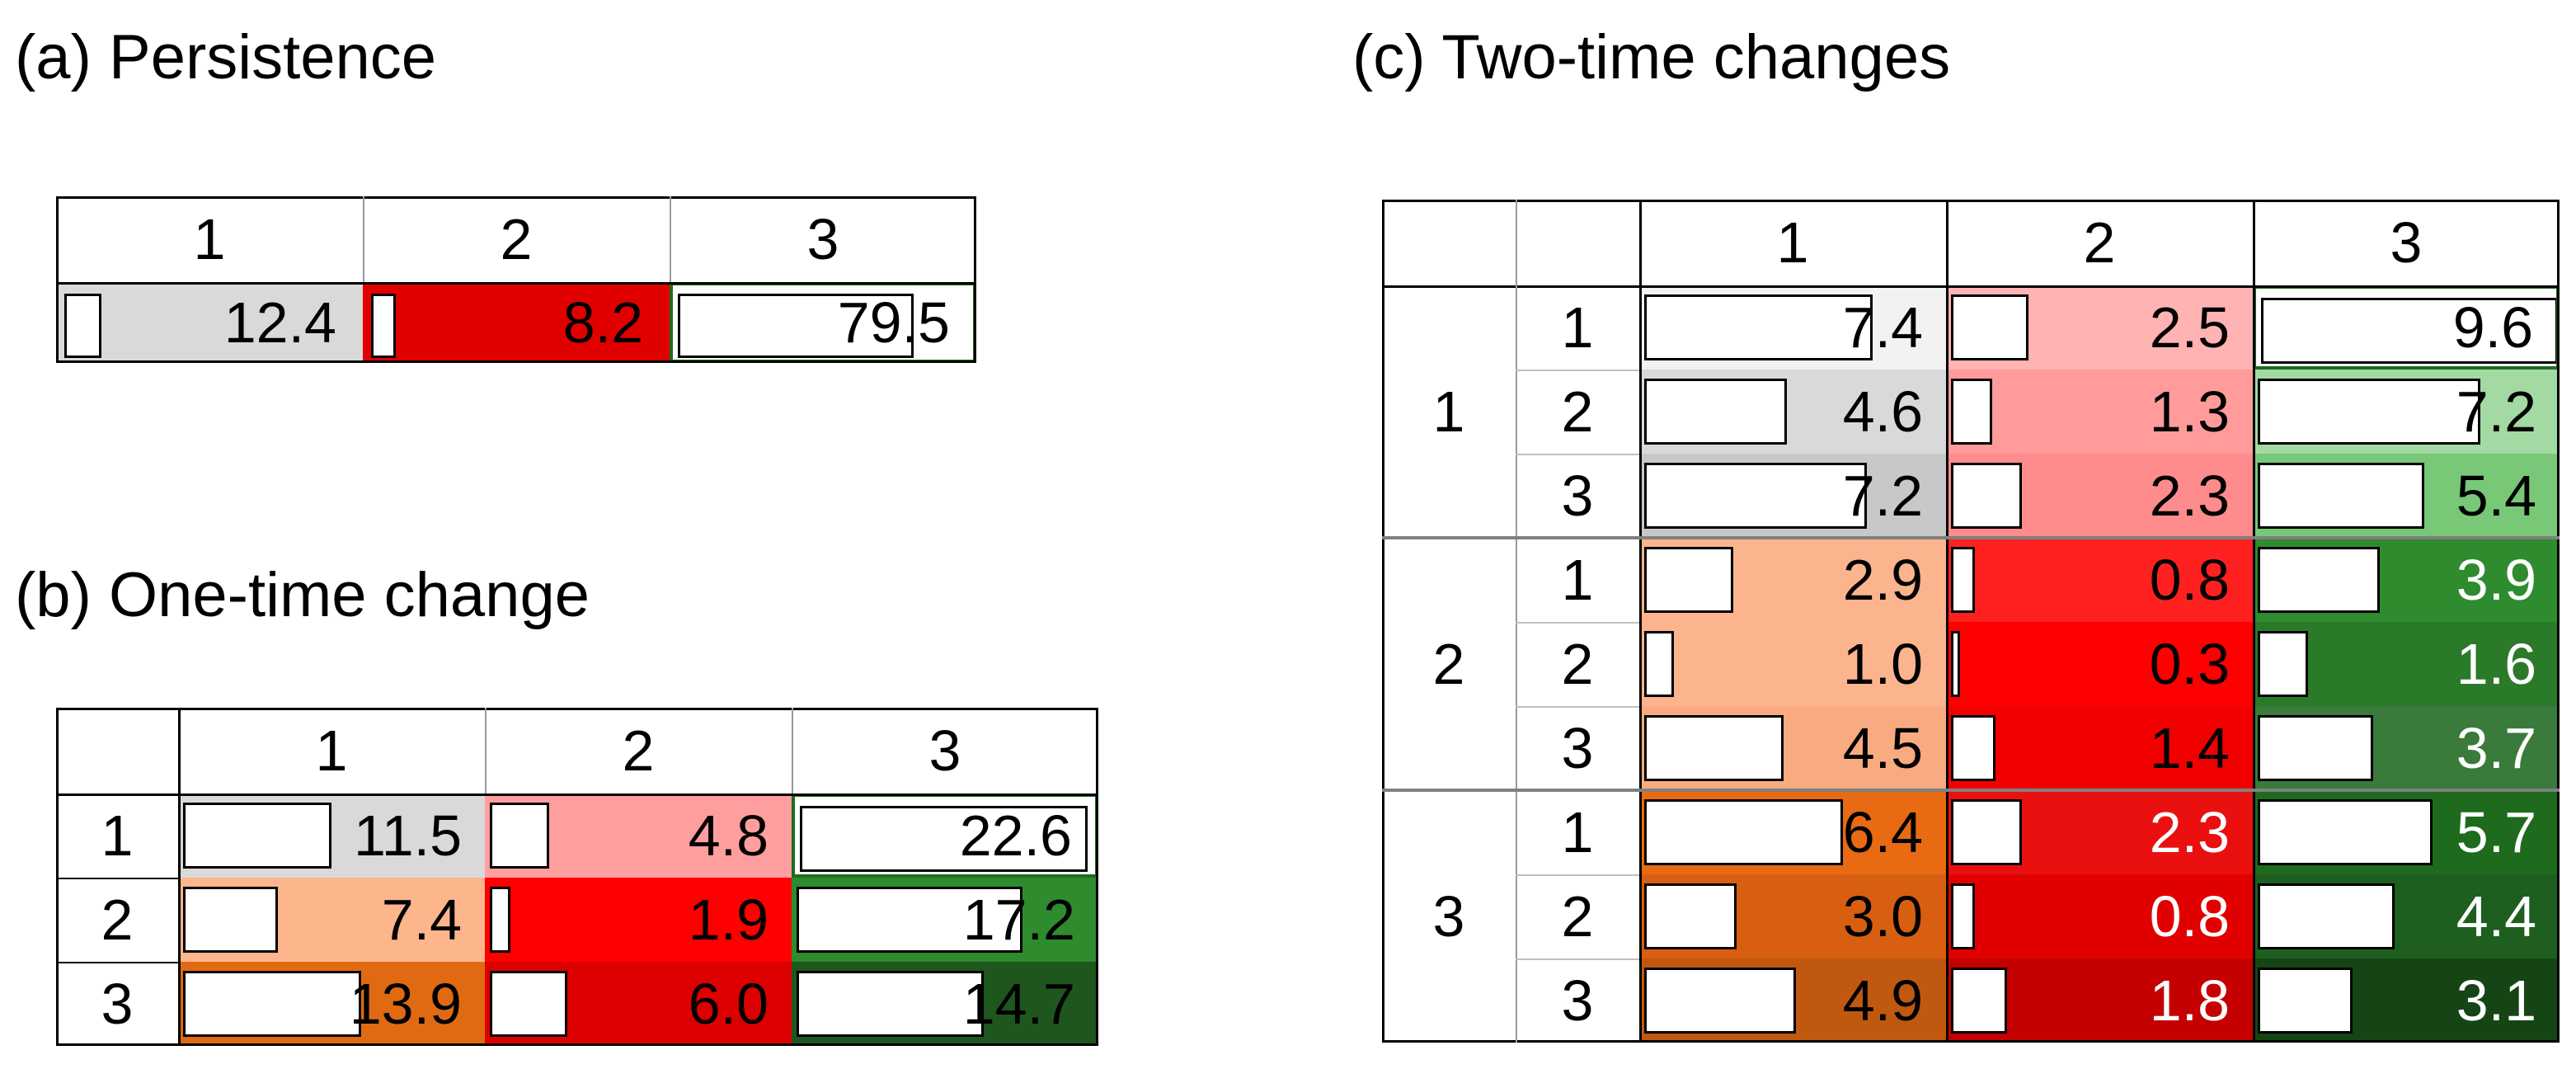 This screenshot has width=2576, height=1069. Describe the element at coordinates (405, 1004) in the screenshot. I see `value-label: 13.9` at that location.